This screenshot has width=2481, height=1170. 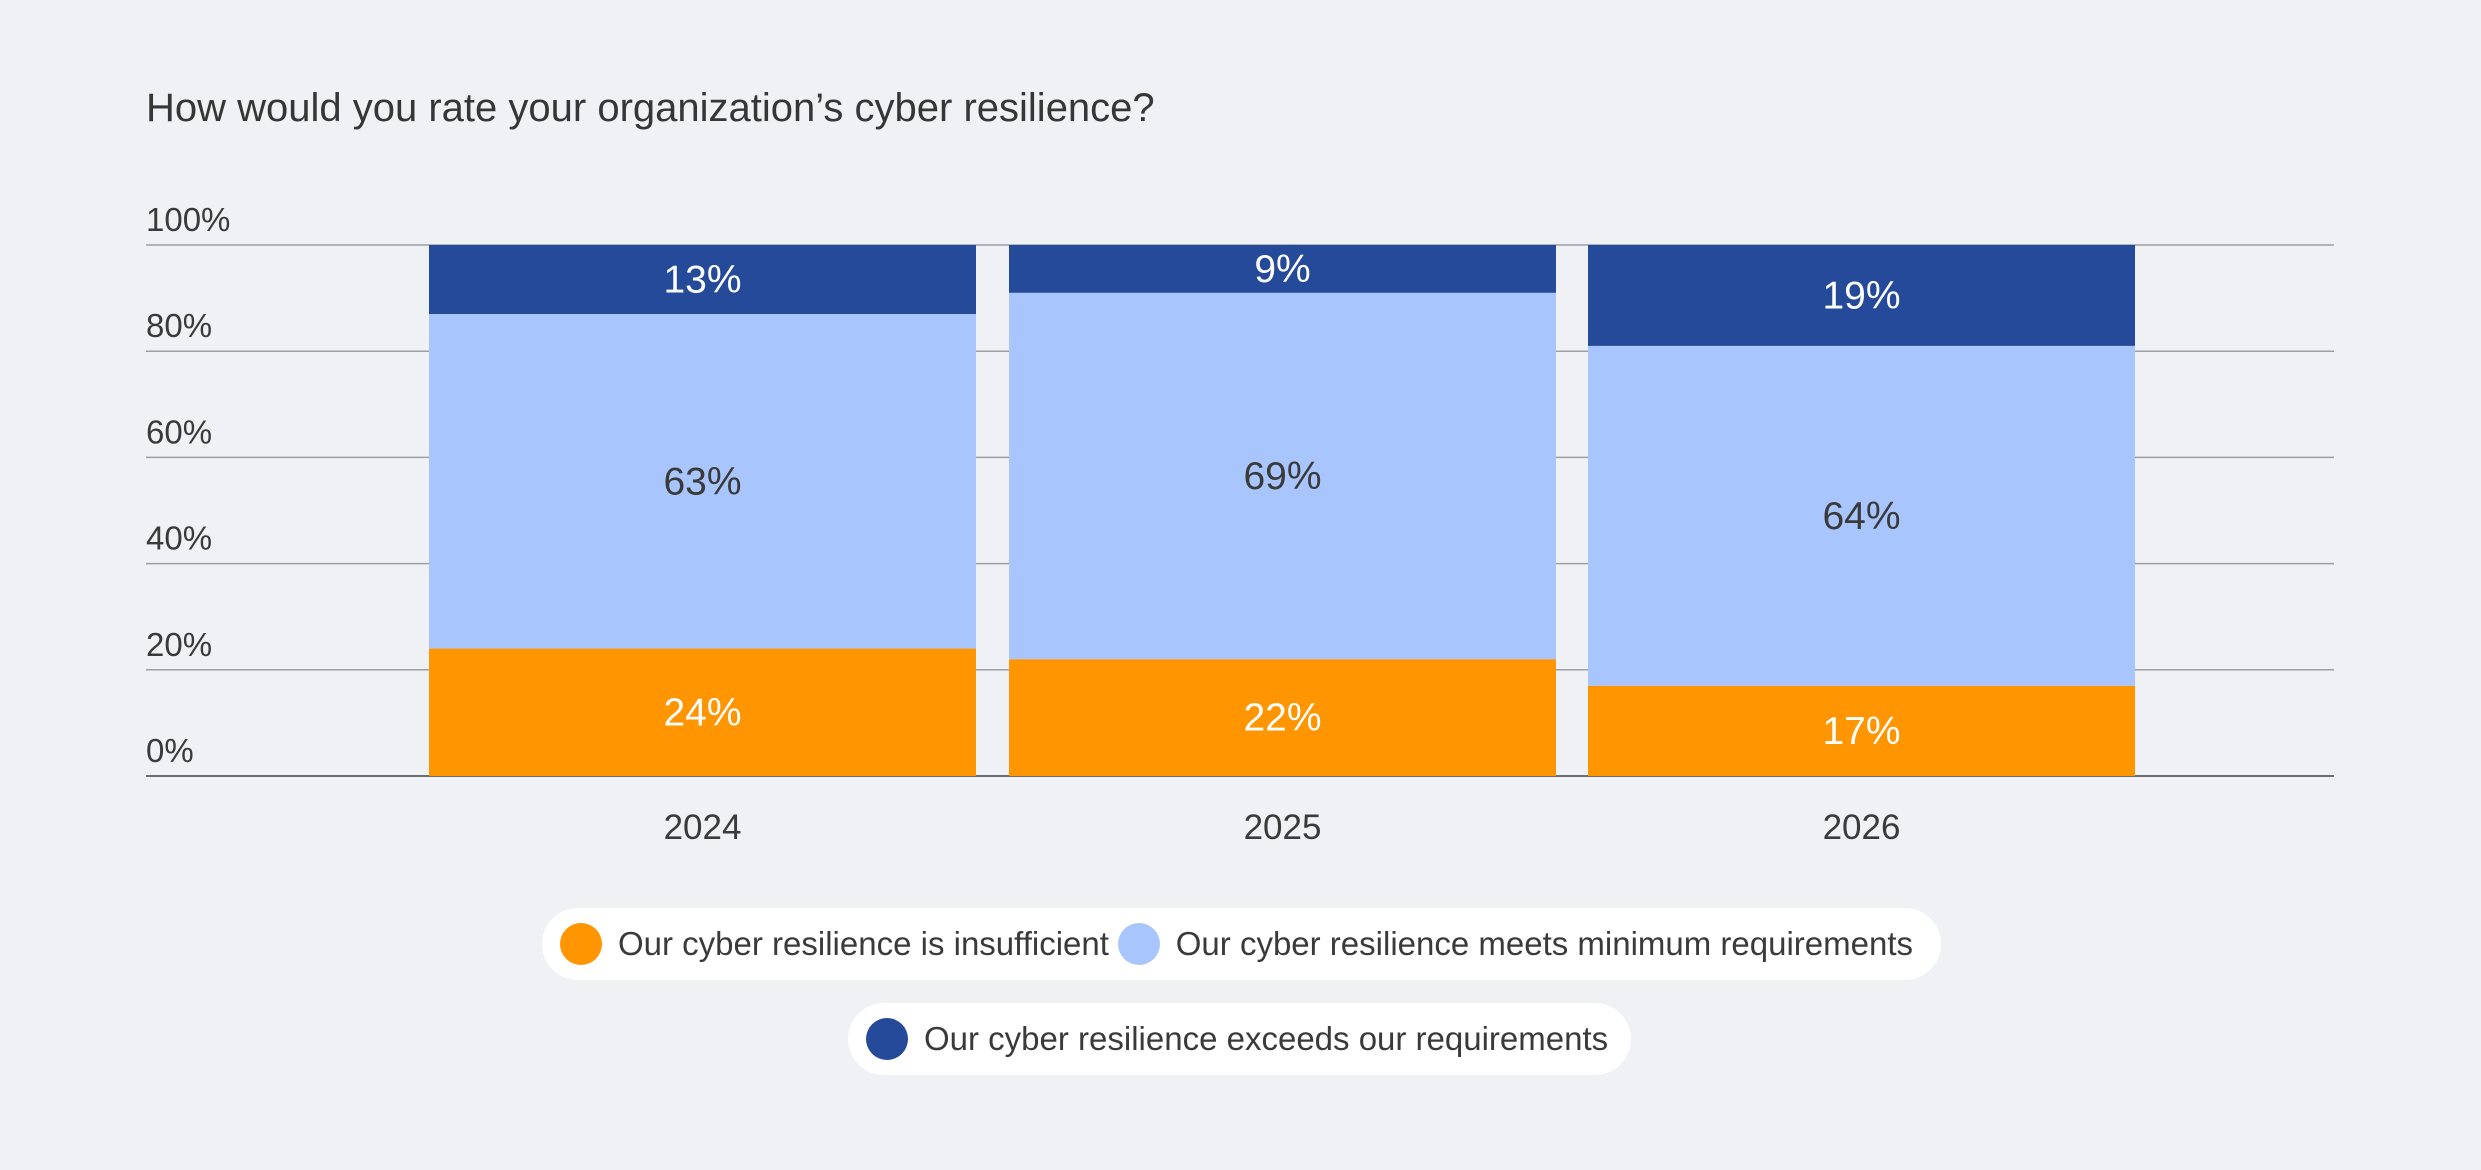 I want to click on x-tick-label: 2026, so click(x=1862, y=827).